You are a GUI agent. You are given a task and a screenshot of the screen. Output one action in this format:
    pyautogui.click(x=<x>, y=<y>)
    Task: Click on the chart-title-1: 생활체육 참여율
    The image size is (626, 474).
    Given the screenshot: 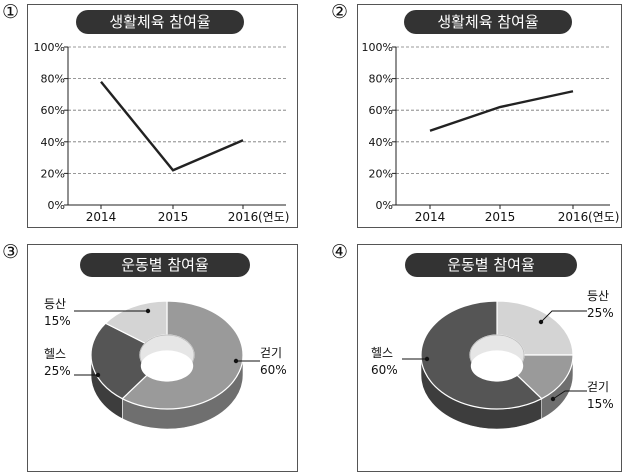 What is the action you would take?
    pyautogui.click(x=160, y=22)
    